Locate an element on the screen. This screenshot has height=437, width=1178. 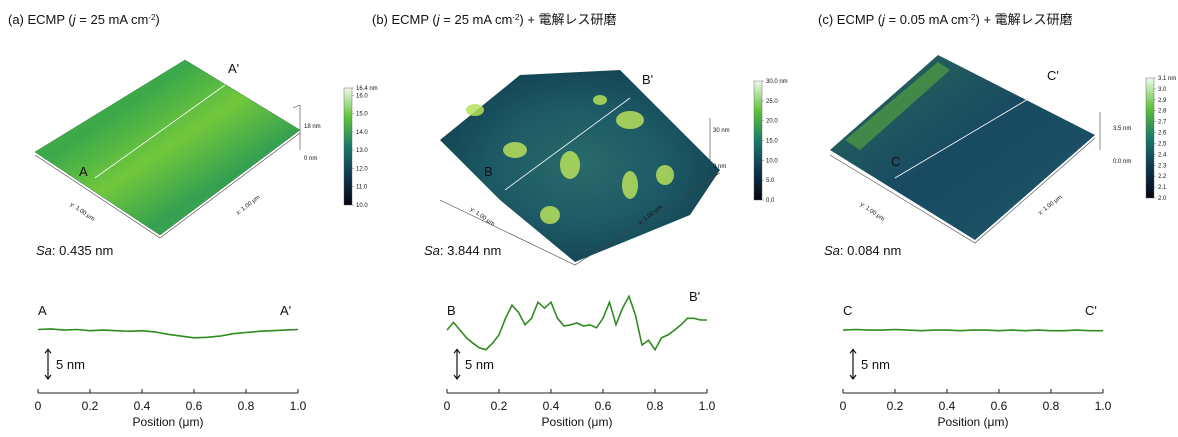
colorbar-label: 3.1 nm is located at coordinates (1167, 79).